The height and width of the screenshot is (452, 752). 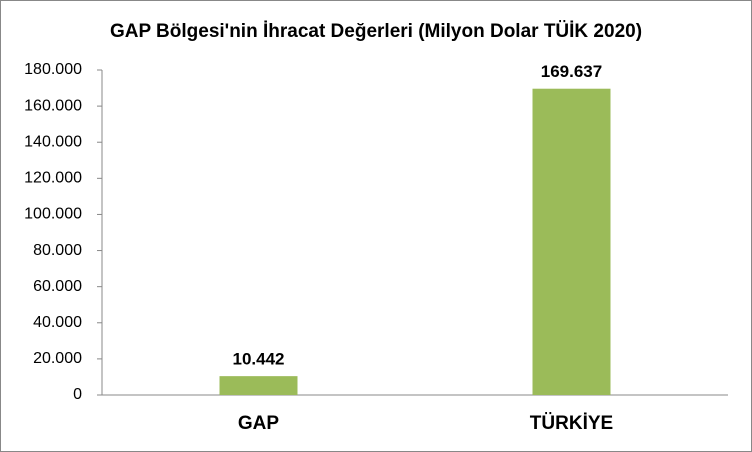 What do you see at coordinates (53, 105) in the screenshot?
I see `y-tick-label: 160.000` at bounding box center [53, 105].